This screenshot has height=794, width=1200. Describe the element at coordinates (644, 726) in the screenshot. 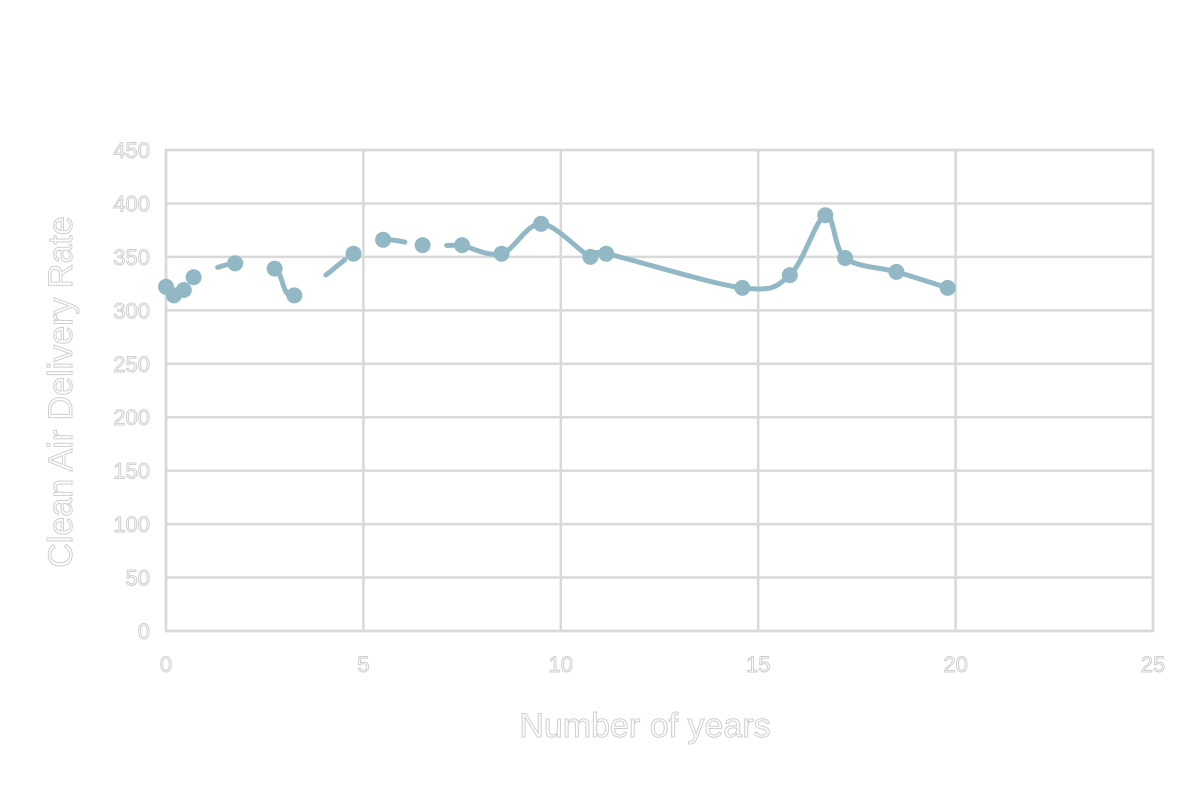

I see `x-axis-title: Number of years` at that location.